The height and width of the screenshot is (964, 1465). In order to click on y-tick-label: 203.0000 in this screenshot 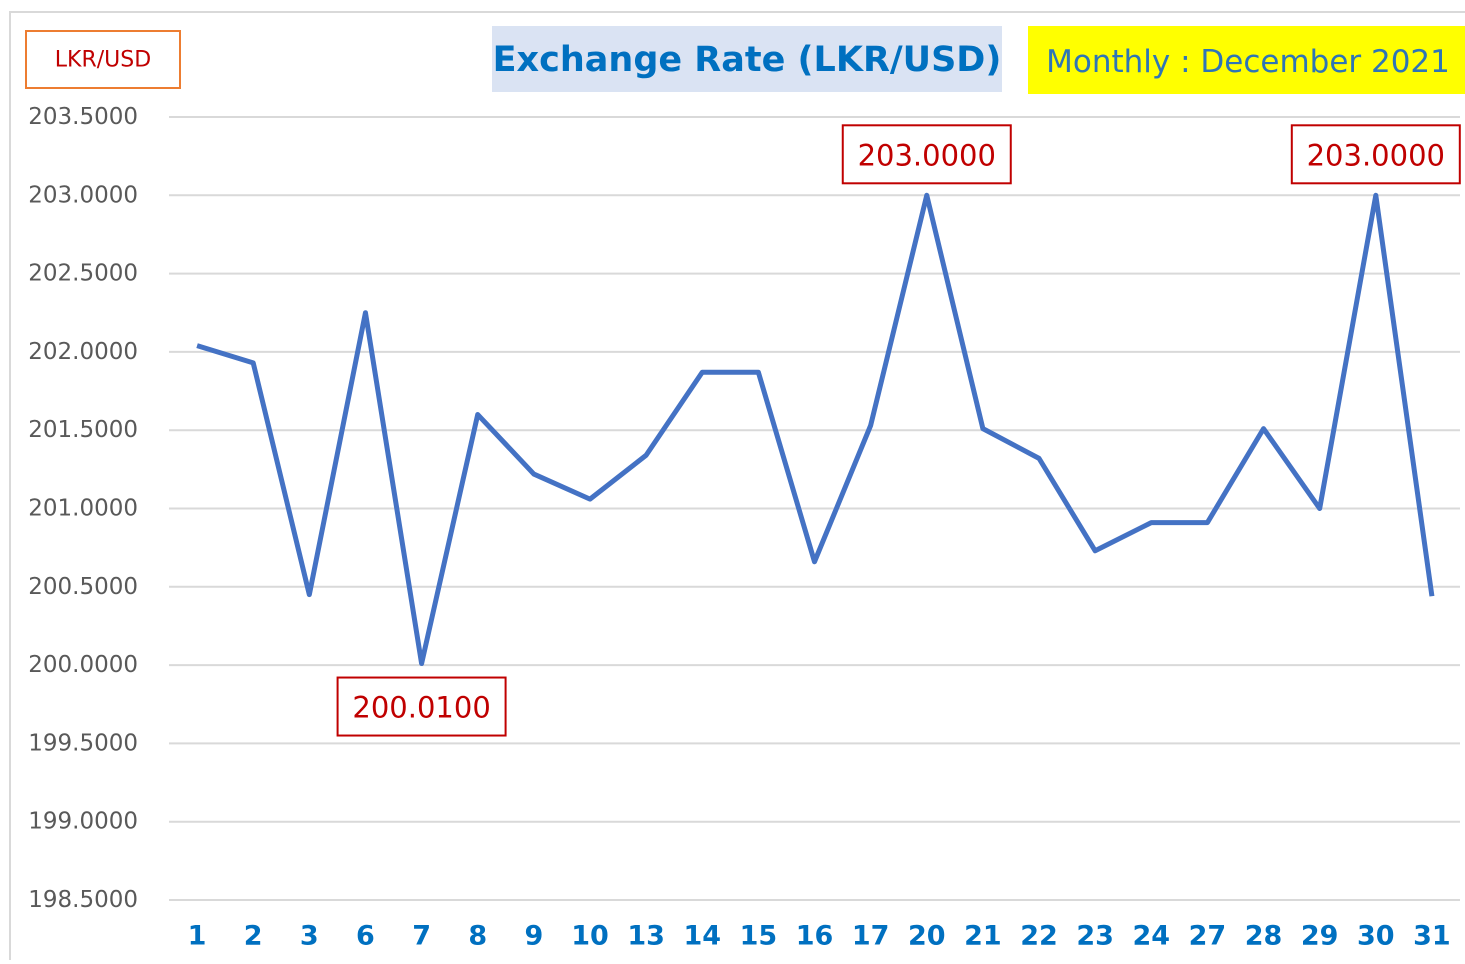, I will do `click(83, 195)`.